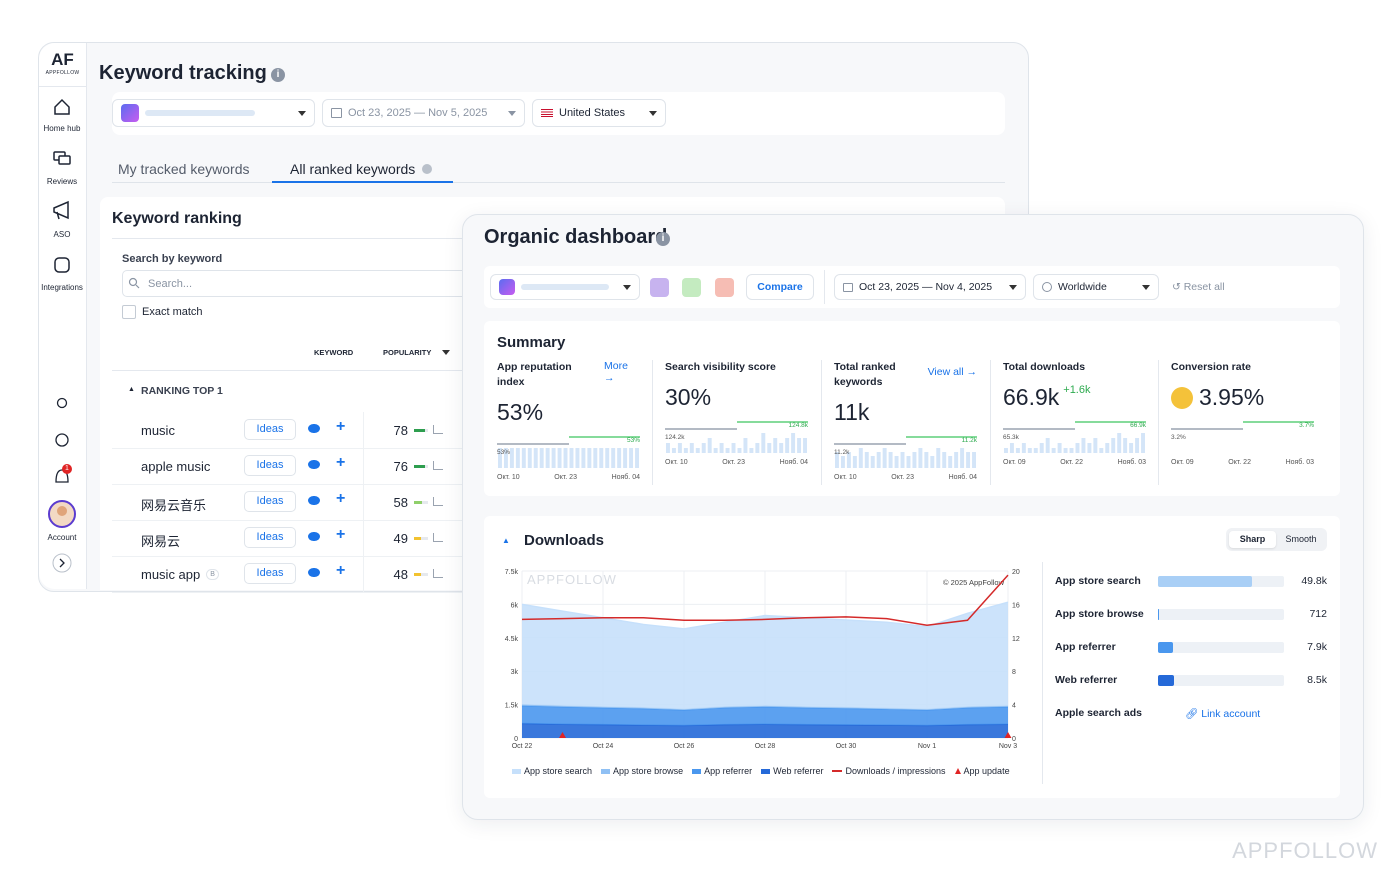  I want to click on sparkline: 124.2k 124.8k, so click(736, 437).